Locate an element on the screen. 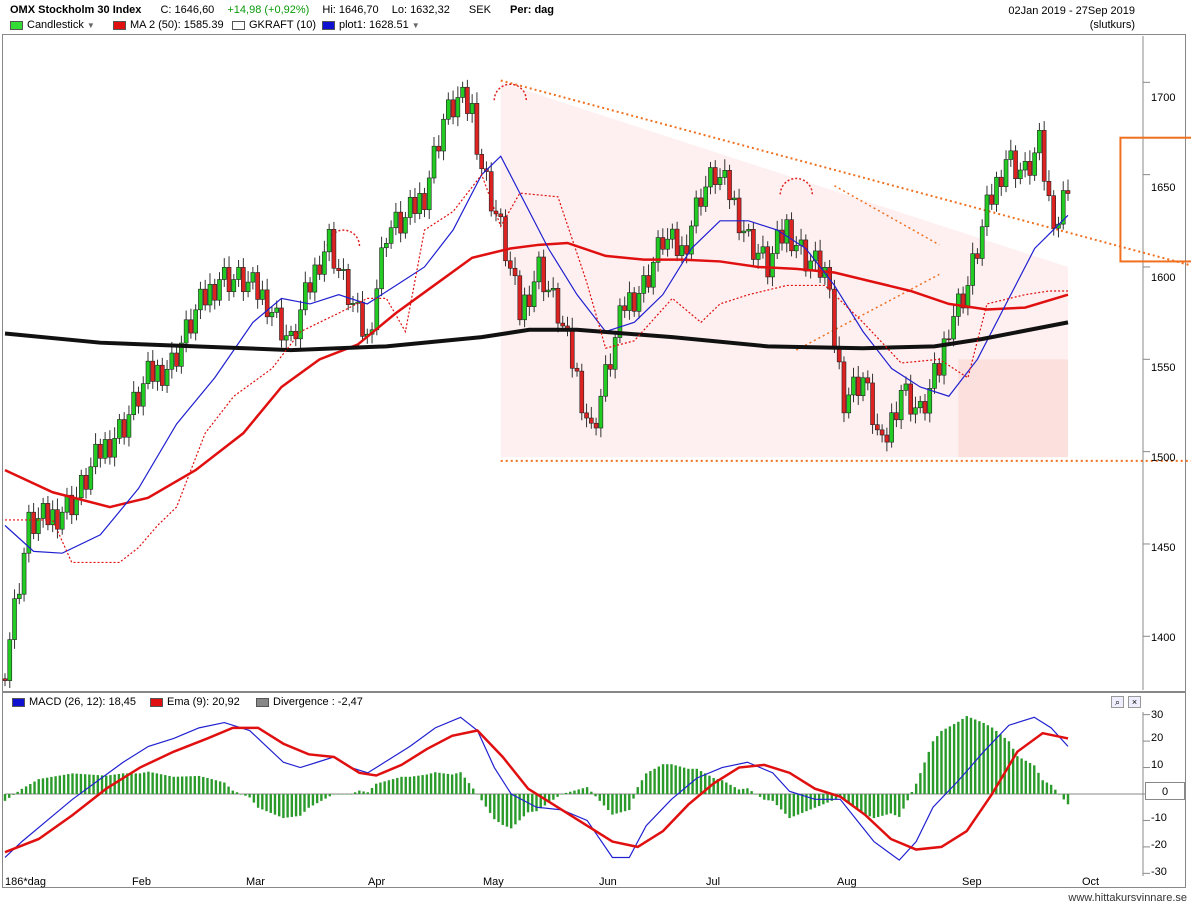 The width and height of the screenshot is (1191, 905). gkraft-swatch is located at coordinates (238, 25).